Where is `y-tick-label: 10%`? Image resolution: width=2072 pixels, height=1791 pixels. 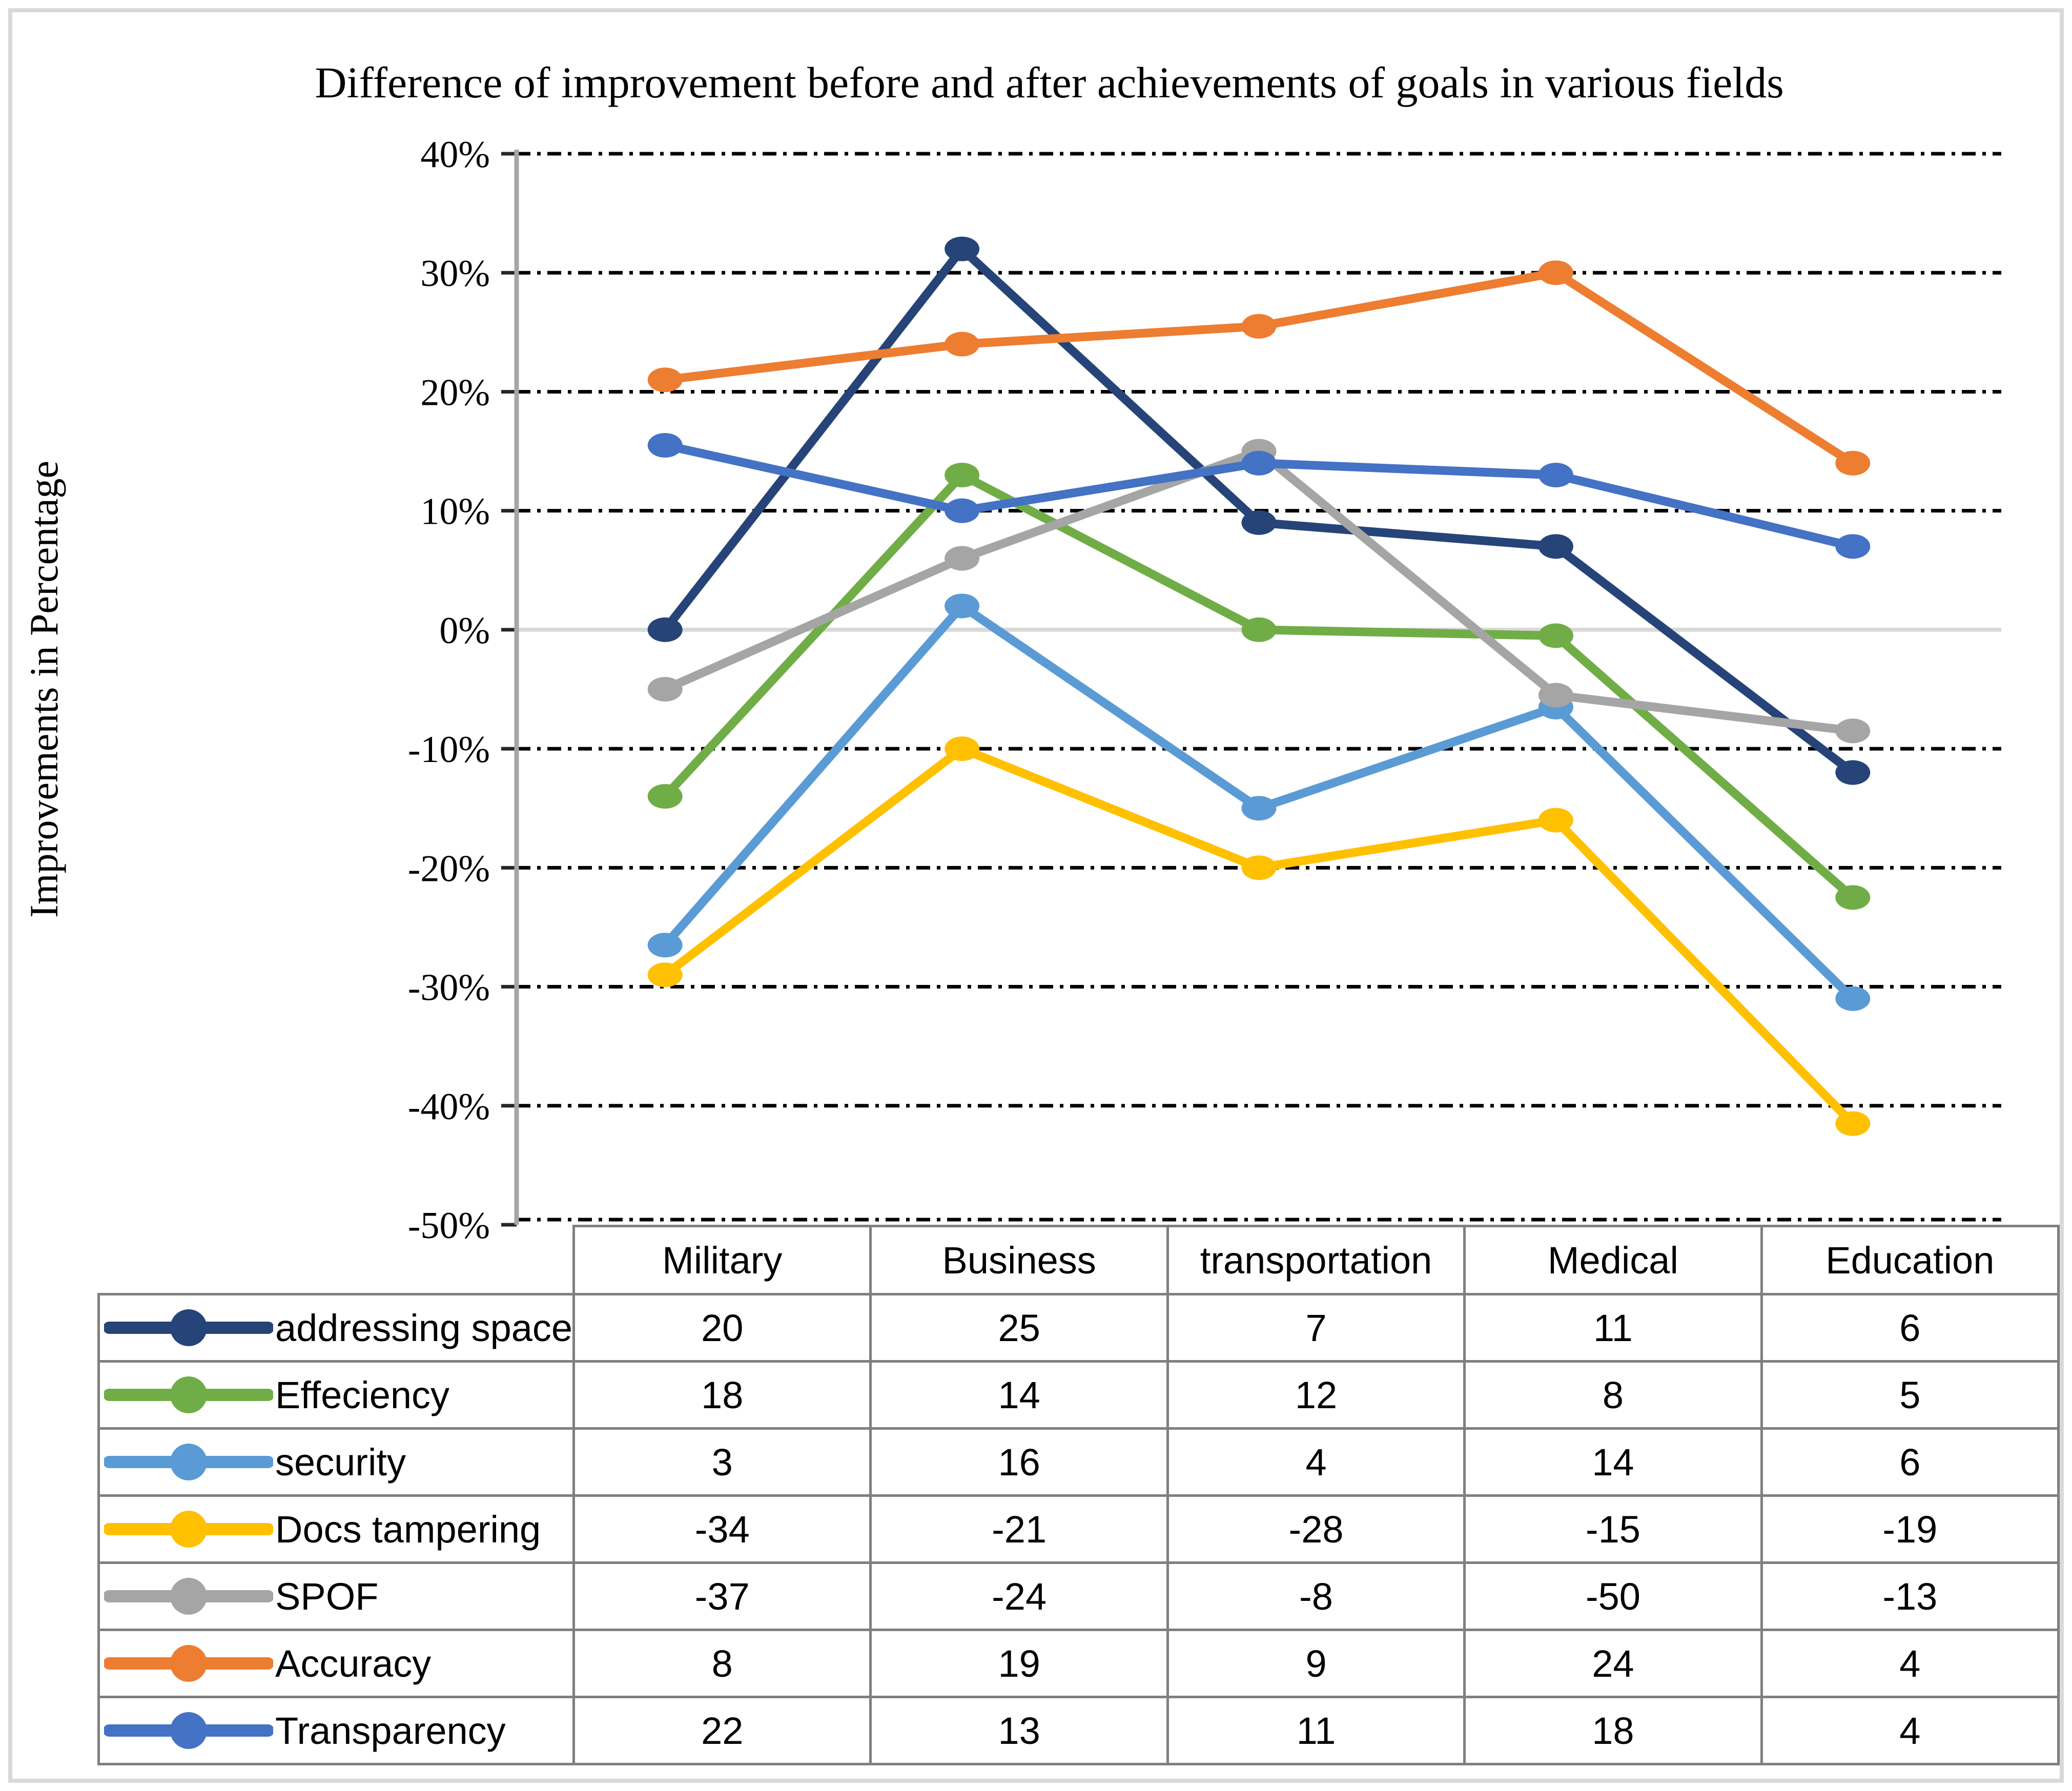 y-tick-label: 10% is located at coordinates (455, 512).